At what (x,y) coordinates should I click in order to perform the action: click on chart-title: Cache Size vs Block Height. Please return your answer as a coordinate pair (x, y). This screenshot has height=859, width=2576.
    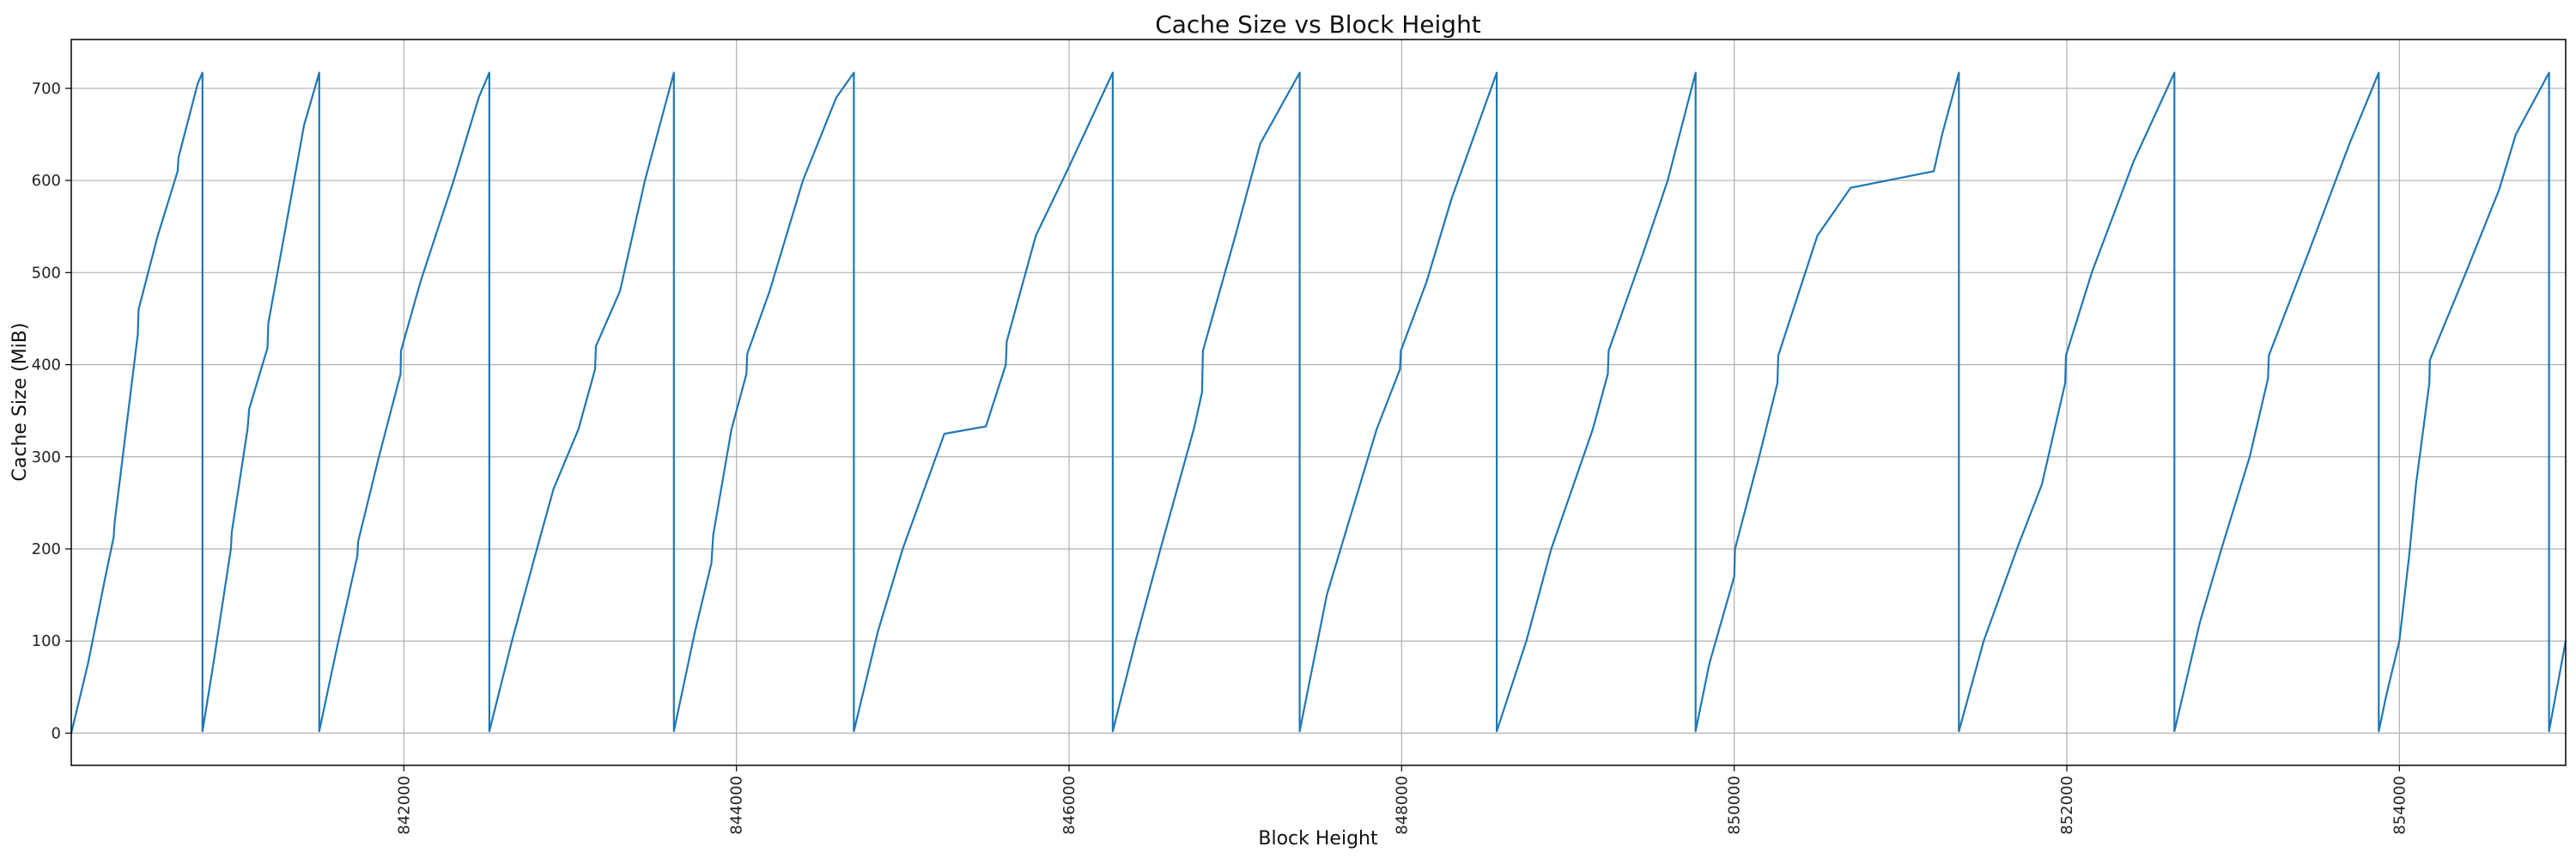
    Looking at the image, I should click on (1318, 24).